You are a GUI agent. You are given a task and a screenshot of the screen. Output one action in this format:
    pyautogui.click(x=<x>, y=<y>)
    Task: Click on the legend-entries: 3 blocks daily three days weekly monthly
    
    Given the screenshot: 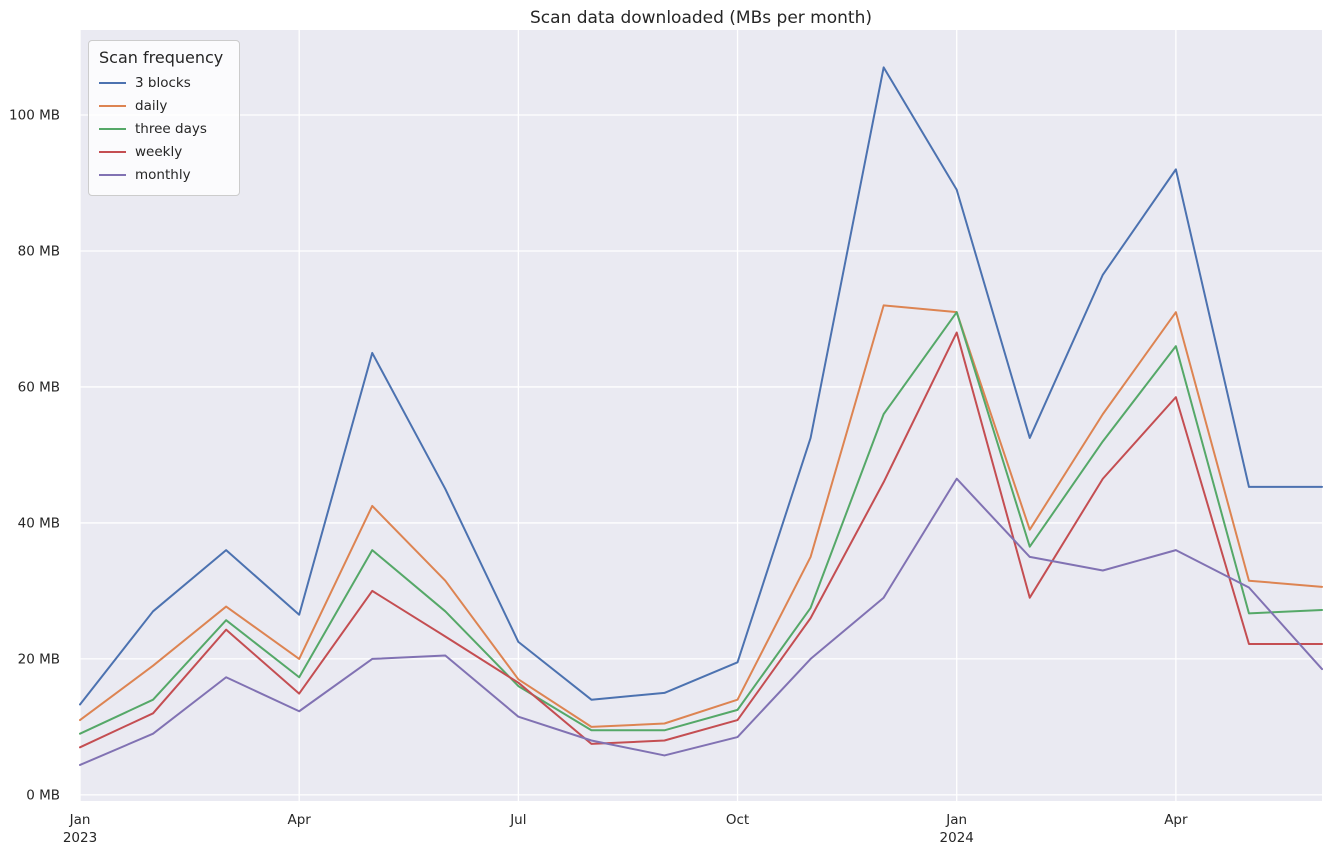 What is the action you would take?
    pyautogui.click(x=161, y=128)
    